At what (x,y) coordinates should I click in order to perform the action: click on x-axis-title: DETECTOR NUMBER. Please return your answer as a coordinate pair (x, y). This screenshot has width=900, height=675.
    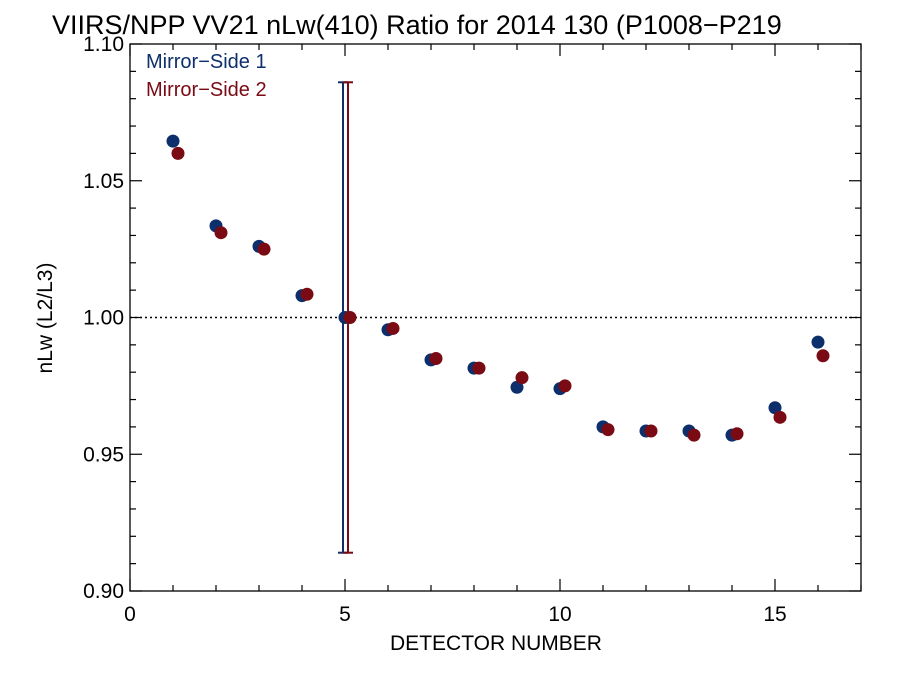
    Looking at the image, I should click on (496, 643).